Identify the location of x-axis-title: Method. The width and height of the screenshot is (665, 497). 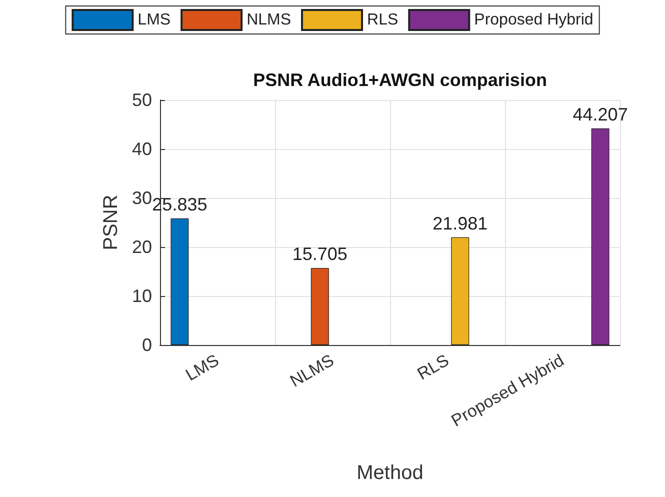
(390, 473).